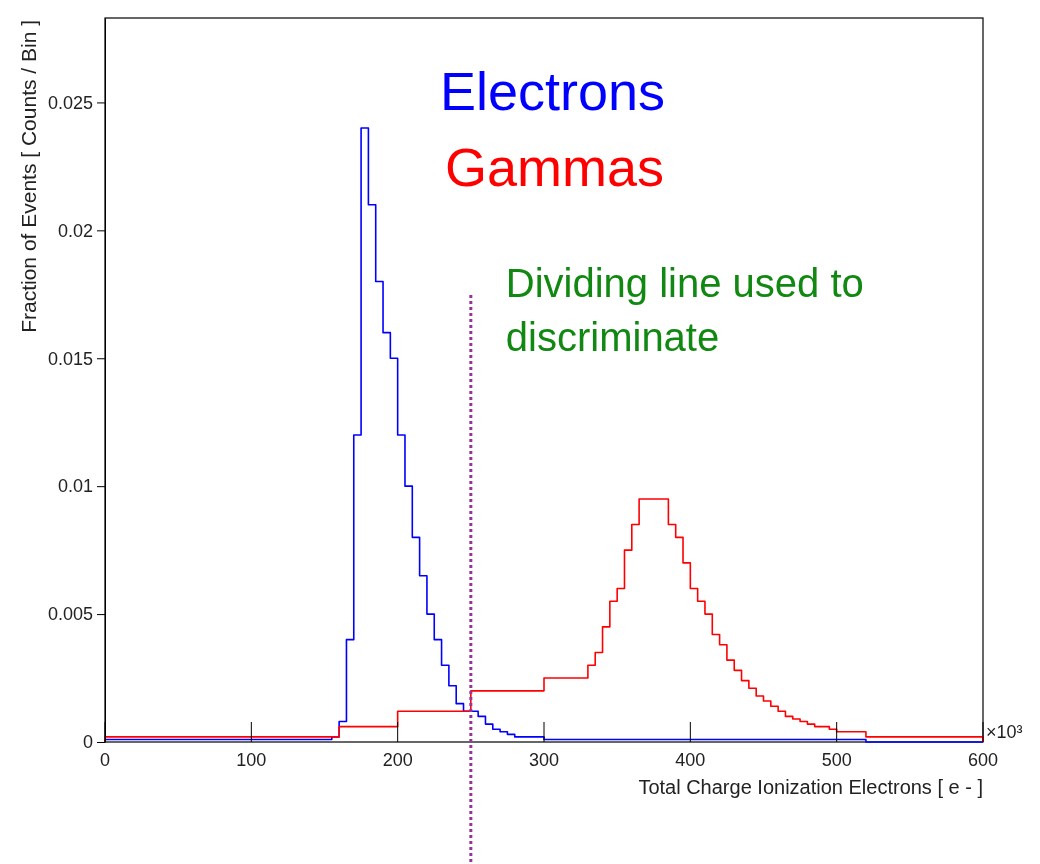 This screenshot has width=1040, height=864. I want to click on y-tick-label: 0.015, so click(70, 358).